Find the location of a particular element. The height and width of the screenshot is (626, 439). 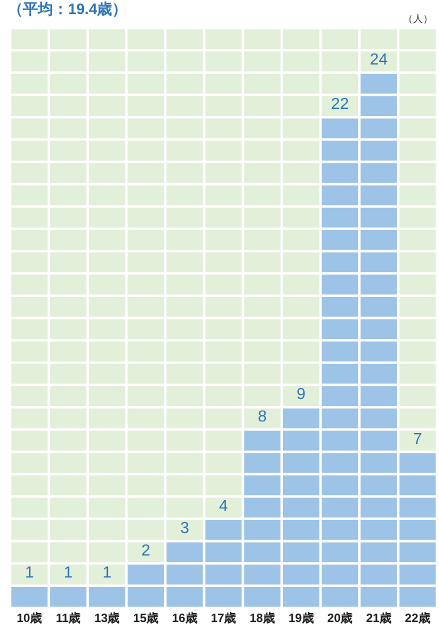

data-label: 4 is located at coordinates (223, 506).